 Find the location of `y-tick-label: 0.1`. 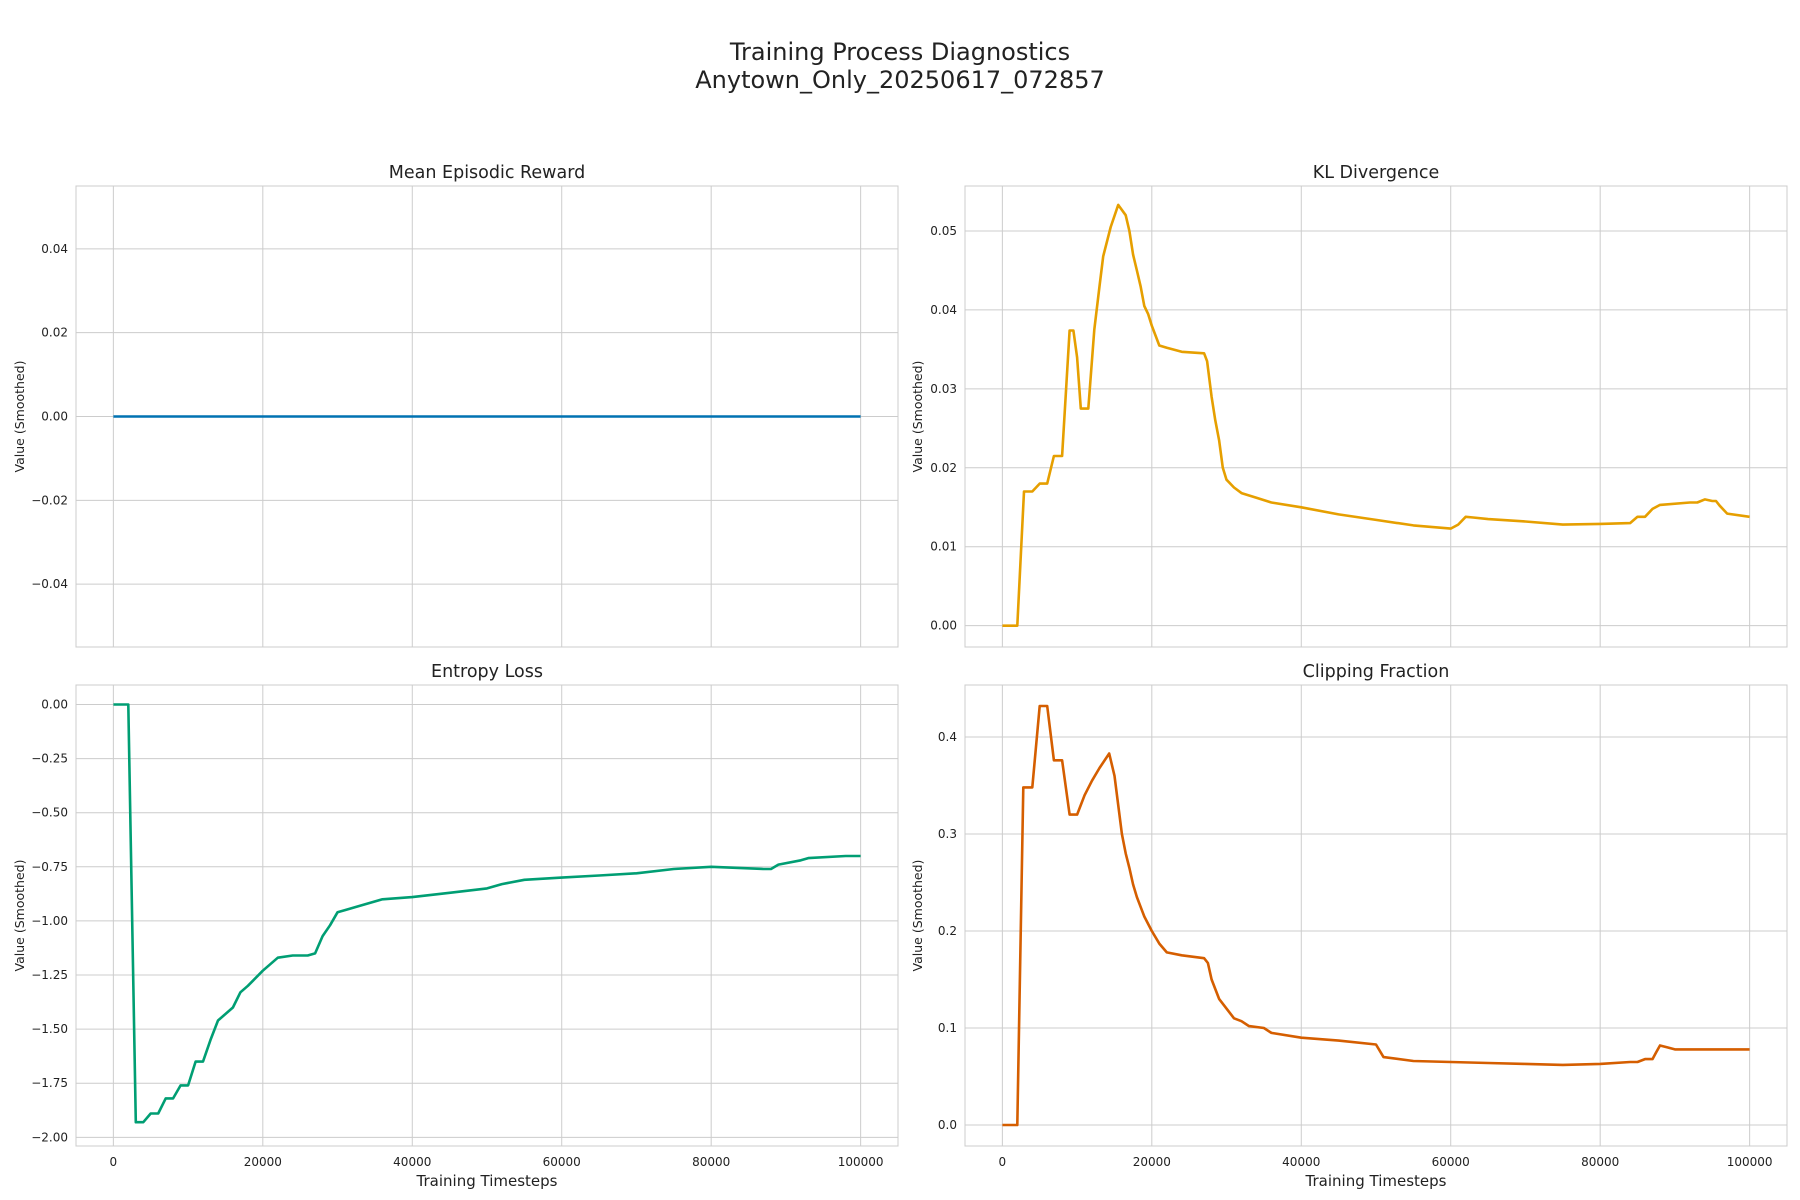

y-tick-label: 0.1 is located at coordinates (947, 1028).